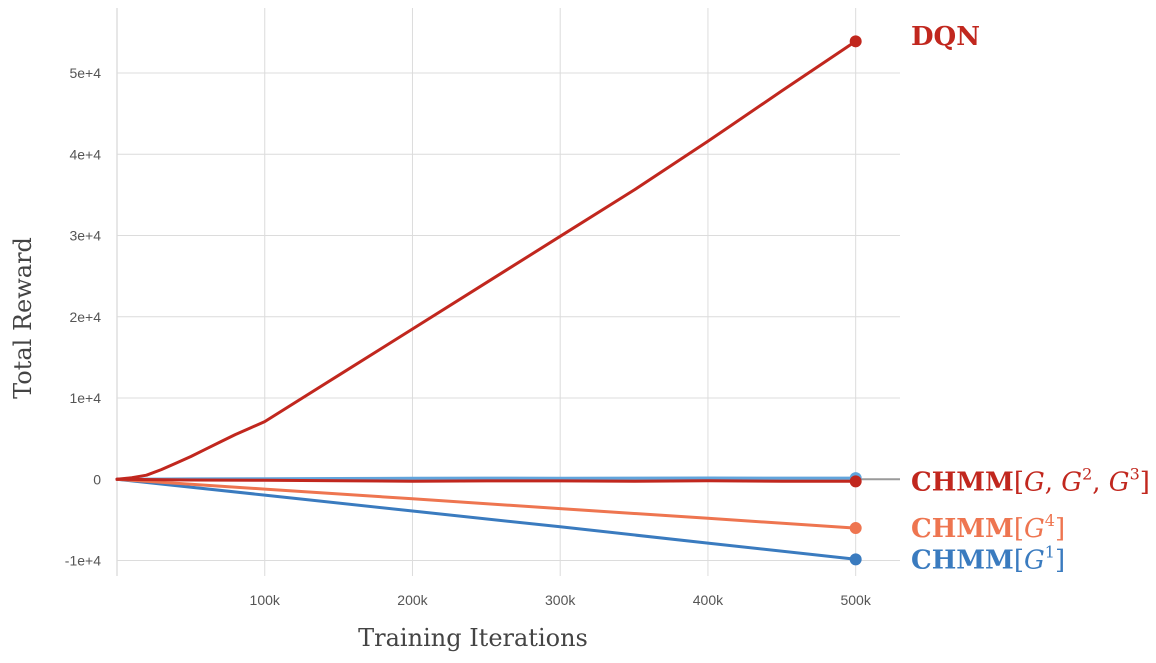 This screenshot has height=663, width=1156. What do you see at coordinates (855, 300) in the screenshot?
I see `end-points` at bounding box center [855, 300].